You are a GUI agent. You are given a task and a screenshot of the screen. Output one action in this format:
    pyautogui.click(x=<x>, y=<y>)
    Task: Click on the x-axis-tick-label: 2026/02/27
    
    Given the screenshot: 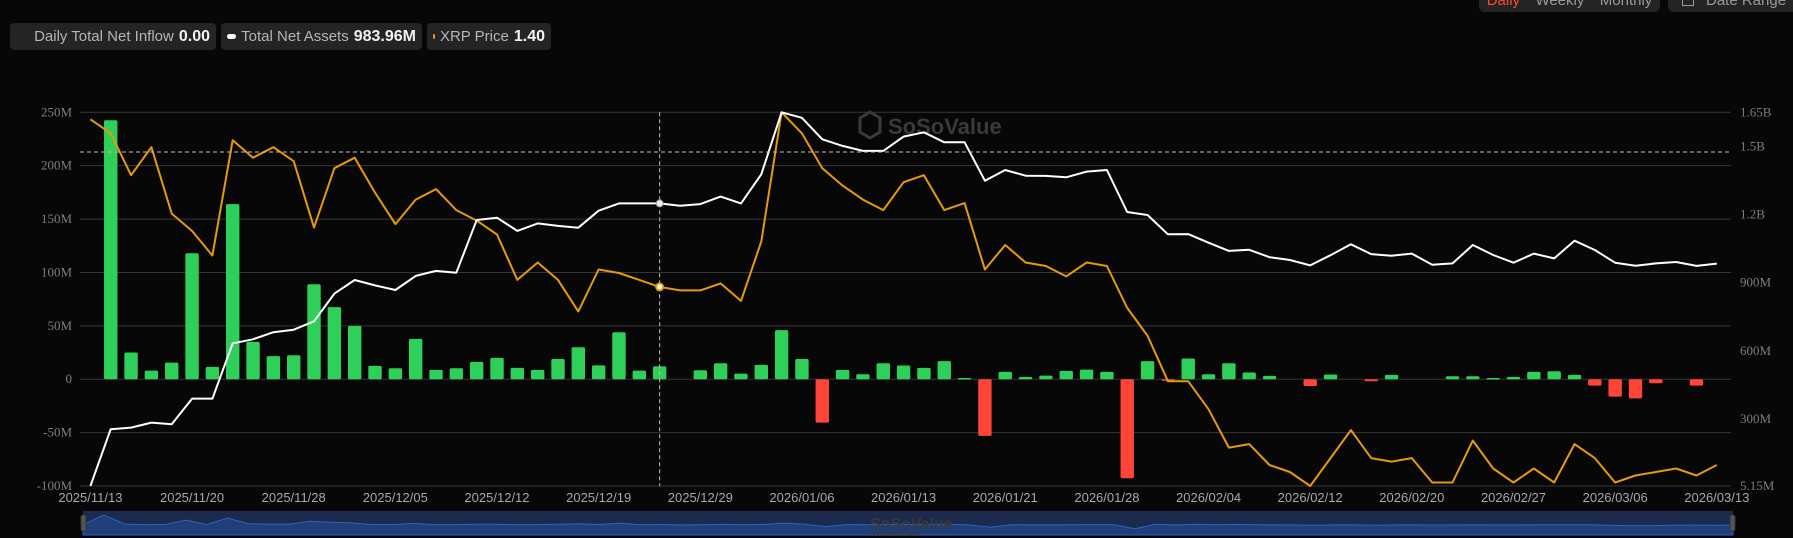 What is the action you would take?
    pyautogui.click(x=1513, y=497)
    